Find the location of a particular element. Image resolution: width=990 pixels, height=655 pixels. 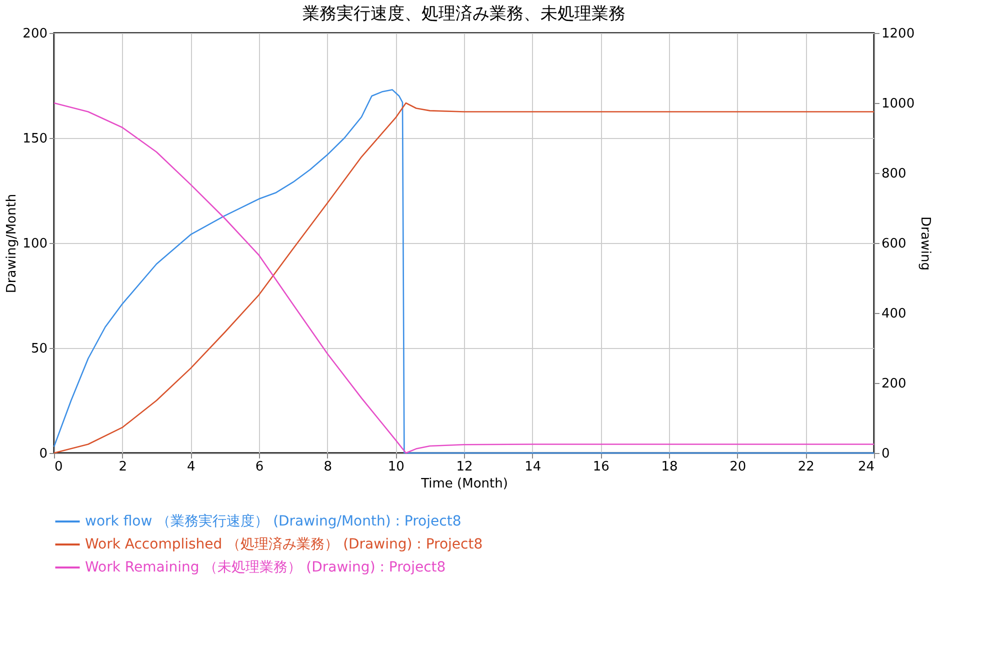

x-tick-label: 24 is located at coordinates (866, 467).